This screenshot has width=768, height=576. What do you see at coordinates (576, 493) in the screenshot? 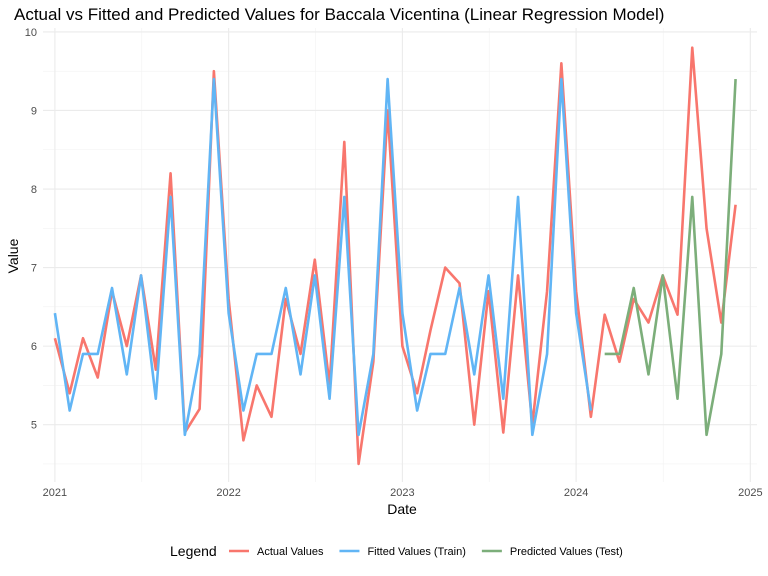
I see `x-tick-label: 2024` at bounding box center [576, 493].